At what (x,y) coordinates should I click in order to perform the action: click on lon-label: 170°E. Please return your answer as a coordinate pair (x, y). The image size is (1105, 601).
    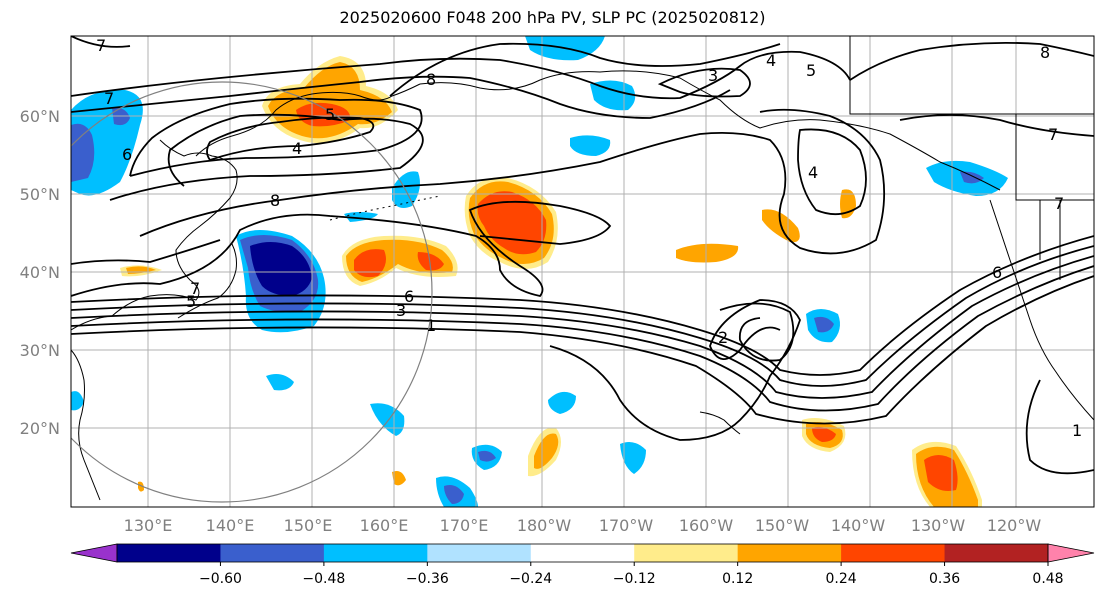
    Looking at the image, I should click on (464, 525).